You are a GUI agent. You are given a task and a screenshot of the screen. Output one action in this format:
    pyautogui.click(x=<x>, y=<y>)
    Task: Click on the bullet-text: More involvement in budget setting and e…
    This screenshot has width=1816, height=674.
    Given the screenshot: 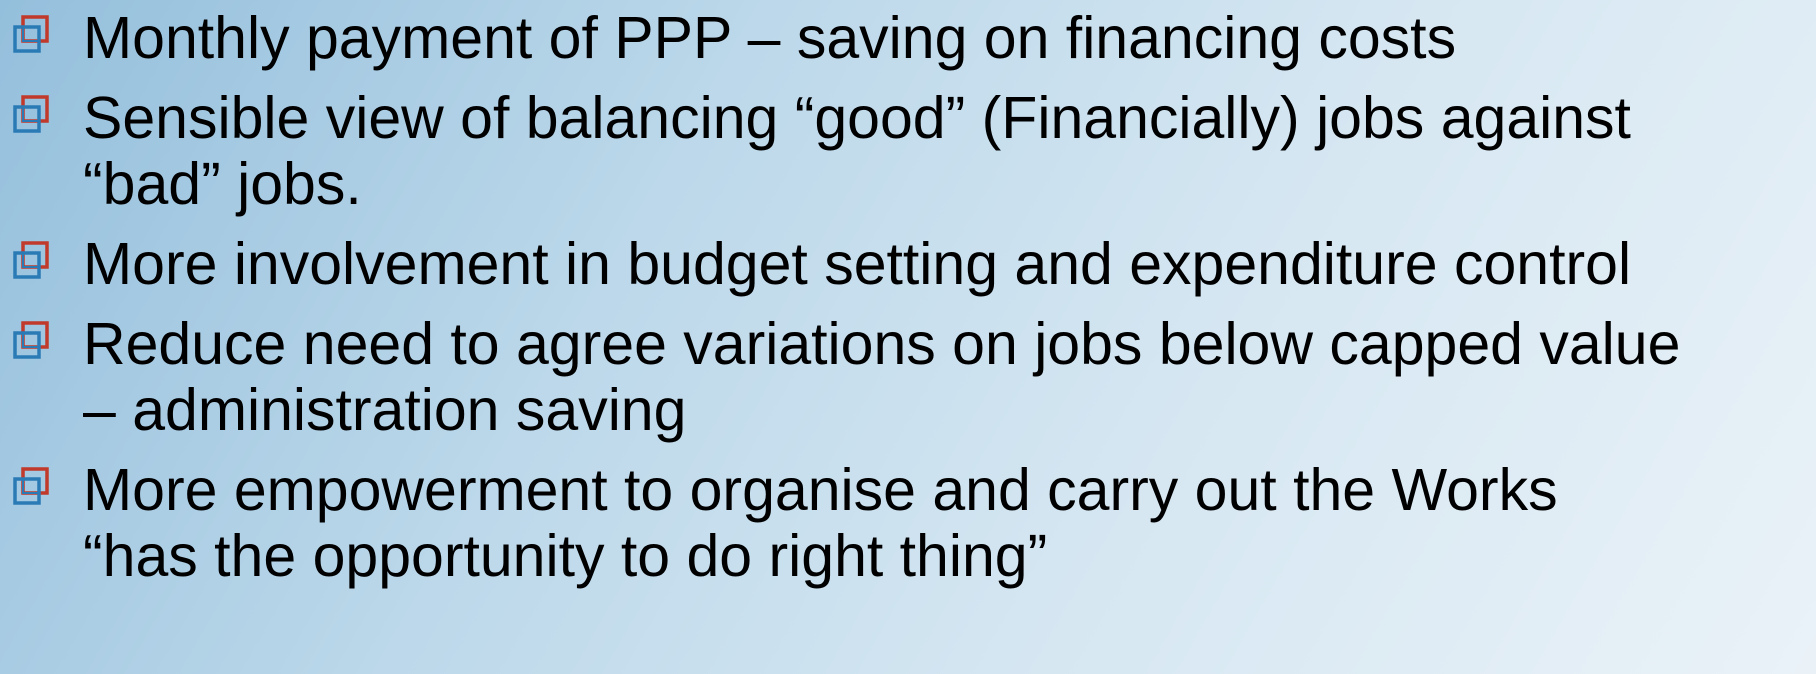 What is the action you would take?
    pyautogui.click(x=857, y=264)
    